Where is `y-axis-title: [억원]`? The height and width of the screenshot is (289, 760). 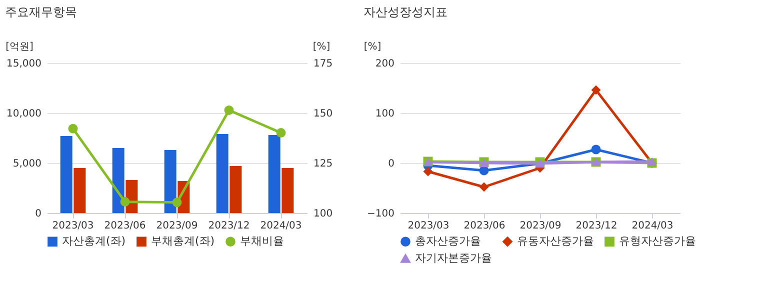
y-axis-title: [억원] is located at coordinates (20, 47).